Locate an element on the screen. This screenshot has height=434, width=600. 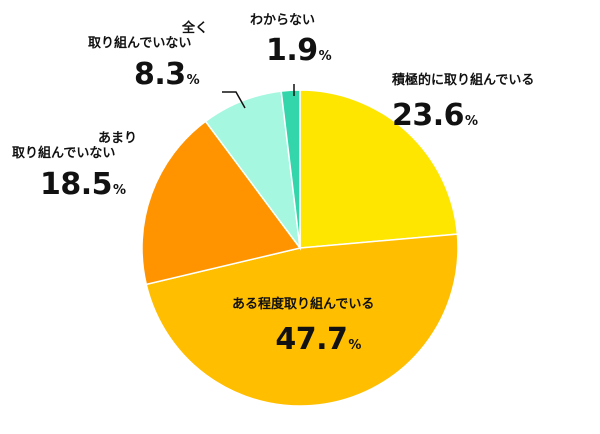
slice-3-category-line1: あまり is located at coordinates (118, 138).